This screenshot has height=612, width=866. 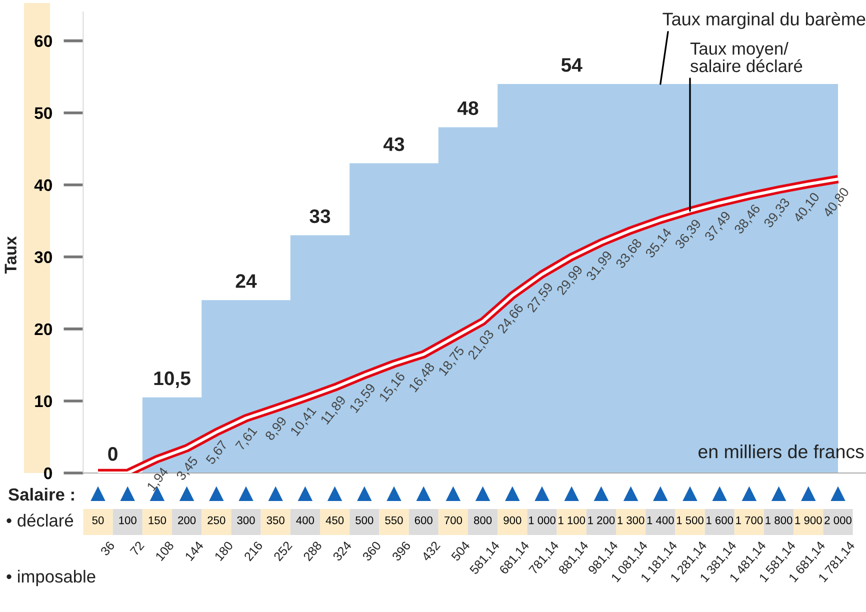 What do you see at coordinates (342, 551) in the screenshot?
I see `text: 324` at bounding box center [342, 551].